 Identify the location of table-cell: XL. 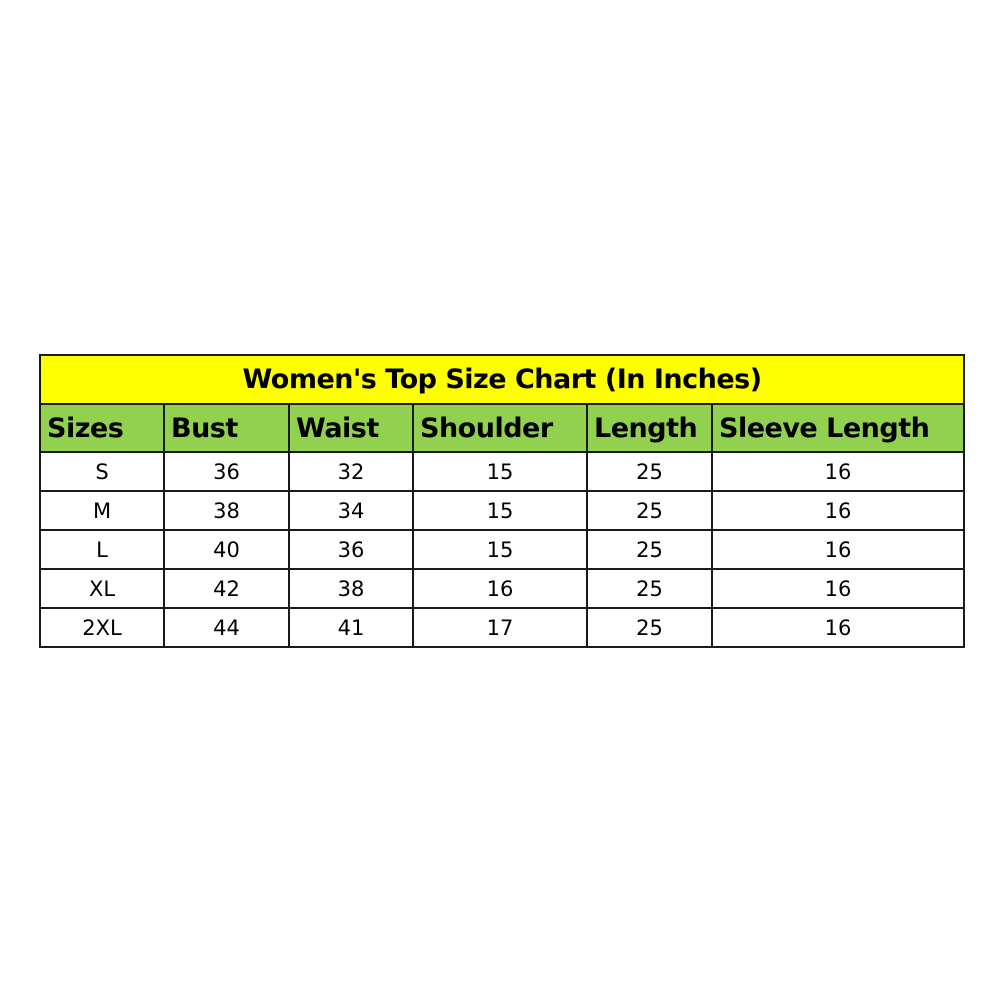
(102, 588).